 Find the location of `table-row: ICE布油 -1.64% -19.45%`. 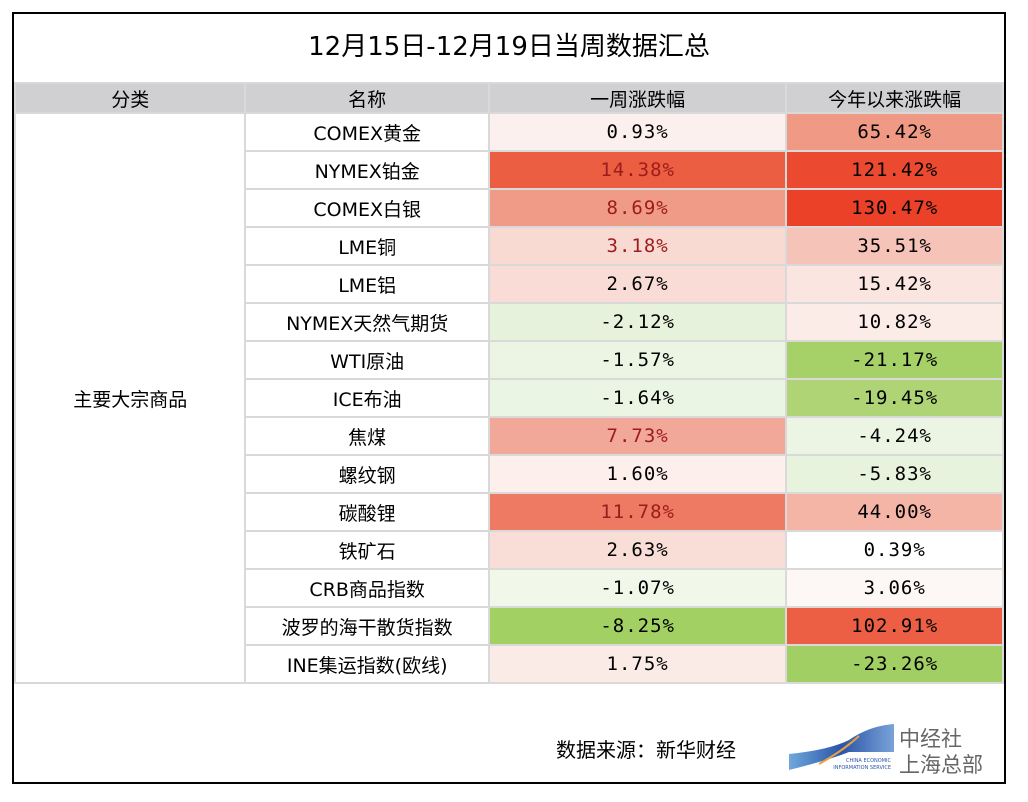

table-row: ICE布油 -1.64% -19.45% is located at coordinates (509, 398).